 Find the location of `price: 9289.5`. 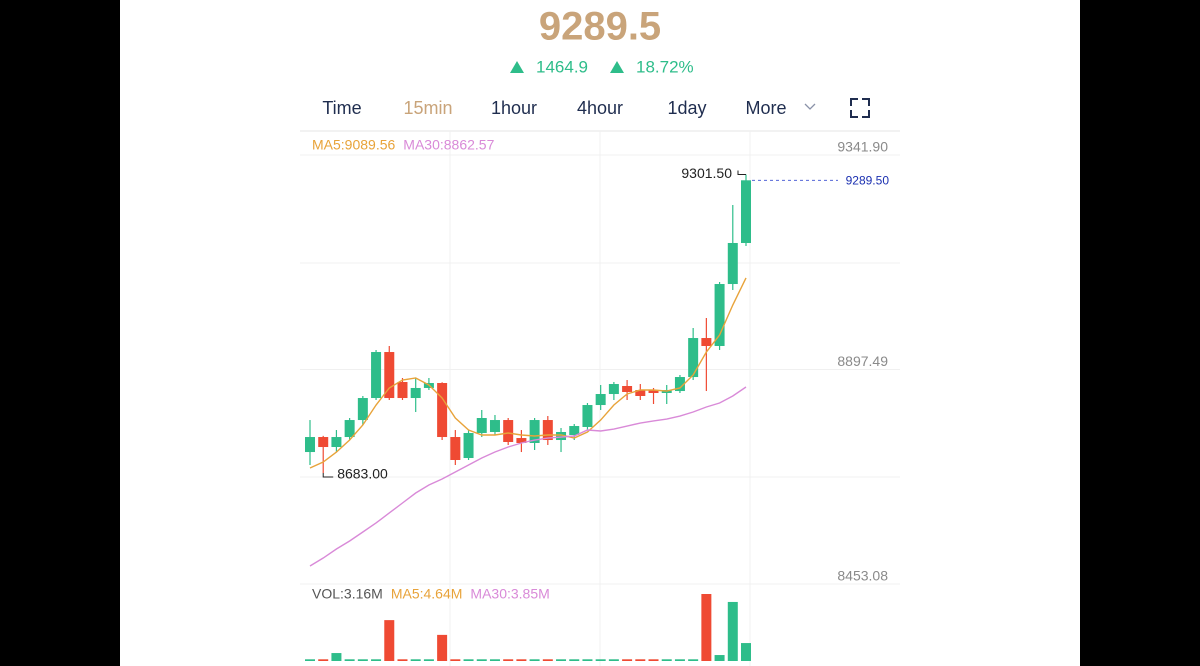

price: 9289.5 is located at coordinates (600, 27).